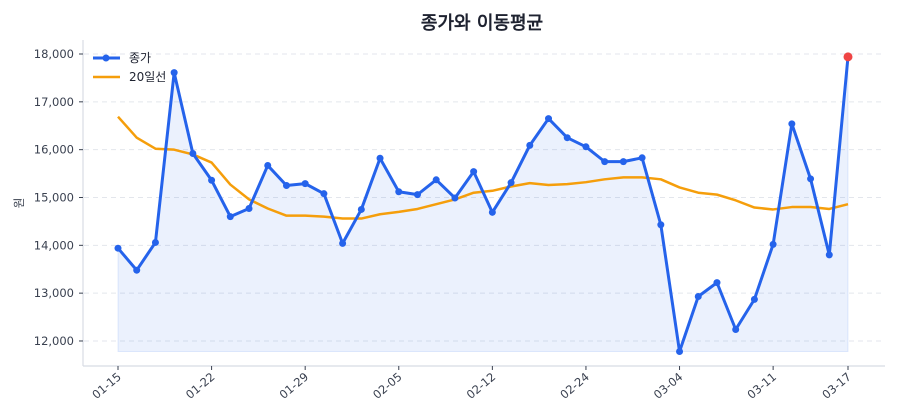  I want to click on x-tick-label: 02-05, so click(387, 386).